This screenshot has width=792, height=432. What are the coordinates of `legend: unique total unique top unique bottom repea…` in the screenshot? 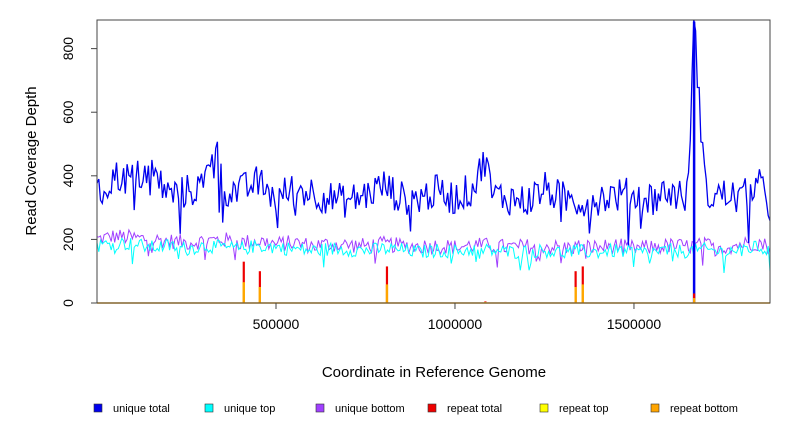 It's located at (415, 409).